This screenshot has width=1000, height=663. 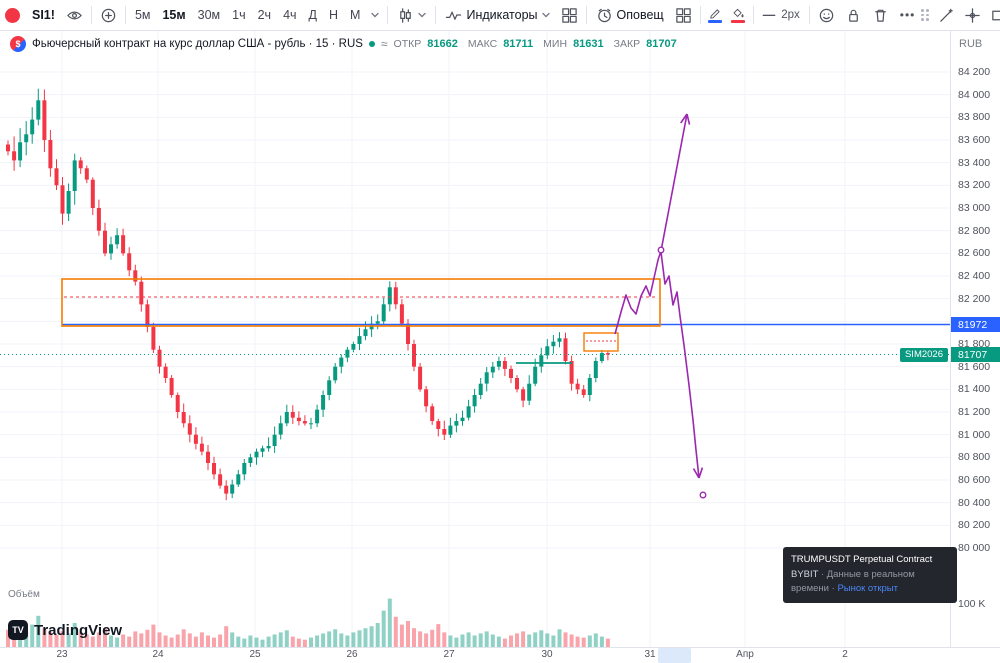 I want to click on price-tick: 84 000, so click(x=974, y=94).